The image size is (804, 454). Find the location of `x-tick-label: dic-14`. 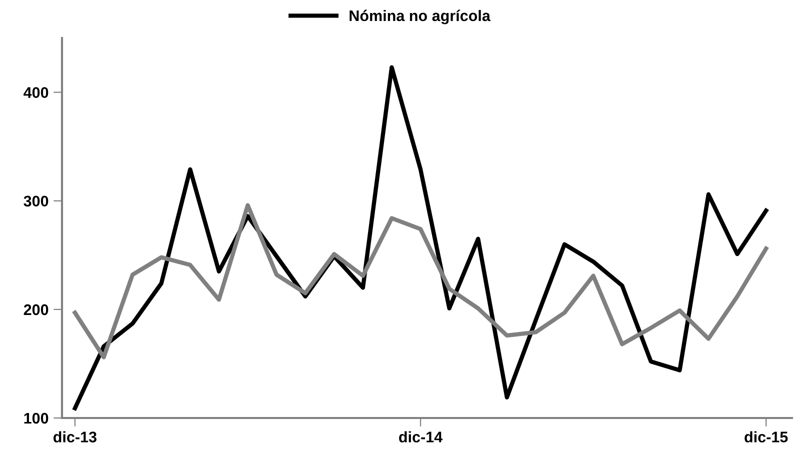

x-tick-label: dic-14 is located at coordinates (421, 436).